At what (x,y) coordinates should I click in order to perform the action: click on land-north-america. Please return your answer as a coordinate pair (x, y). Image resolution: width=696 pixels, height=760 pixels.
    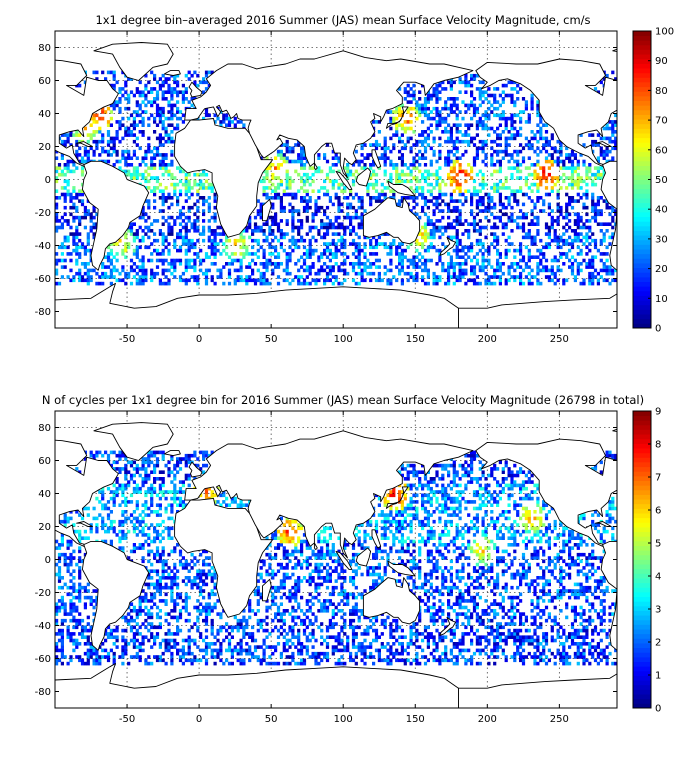
    Looking at the image, I should click on (87, 113).